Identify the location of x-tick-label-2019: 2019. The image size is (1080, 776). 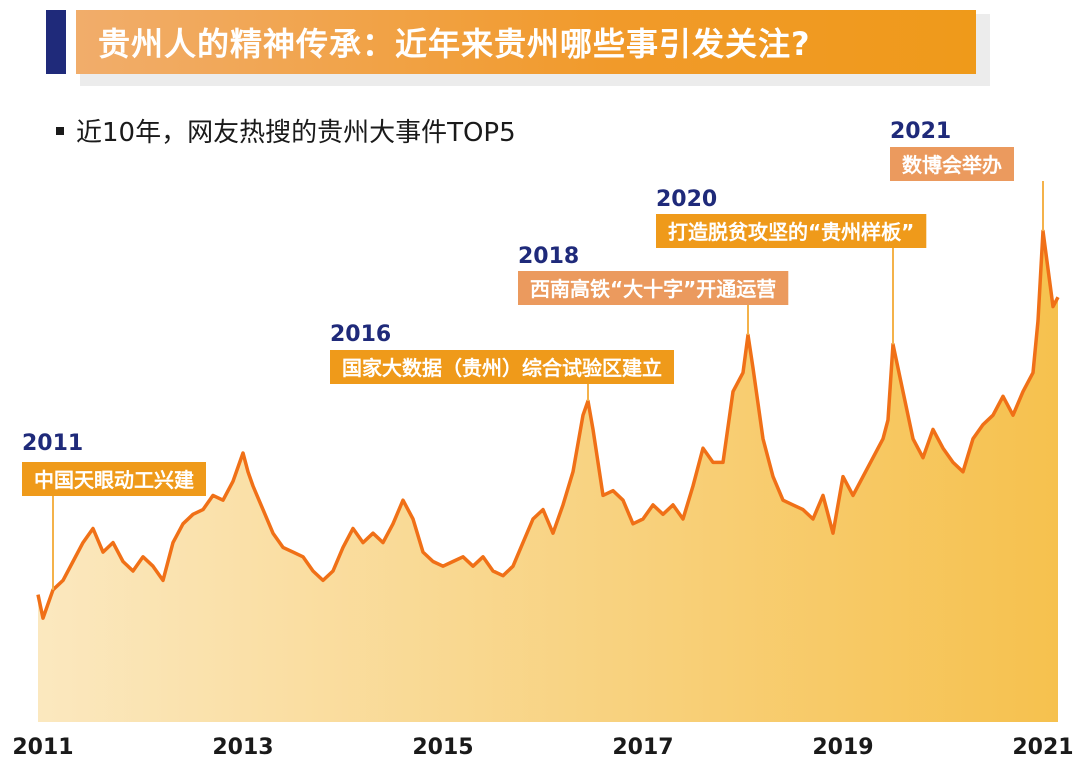
(842, 747).